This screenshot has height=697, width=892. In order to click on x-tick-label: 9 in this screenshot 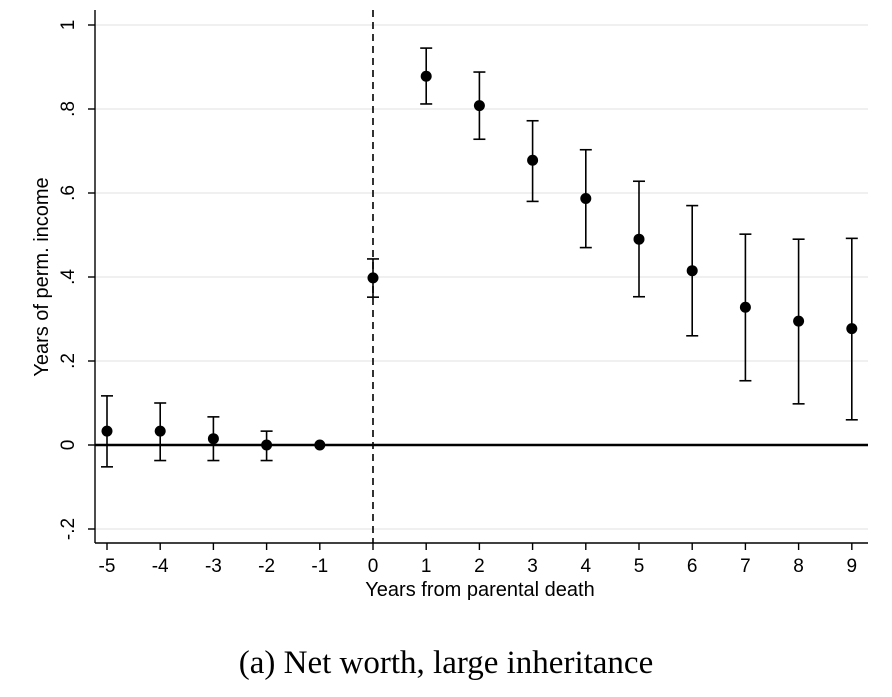, I will do `click(852, 566)`.